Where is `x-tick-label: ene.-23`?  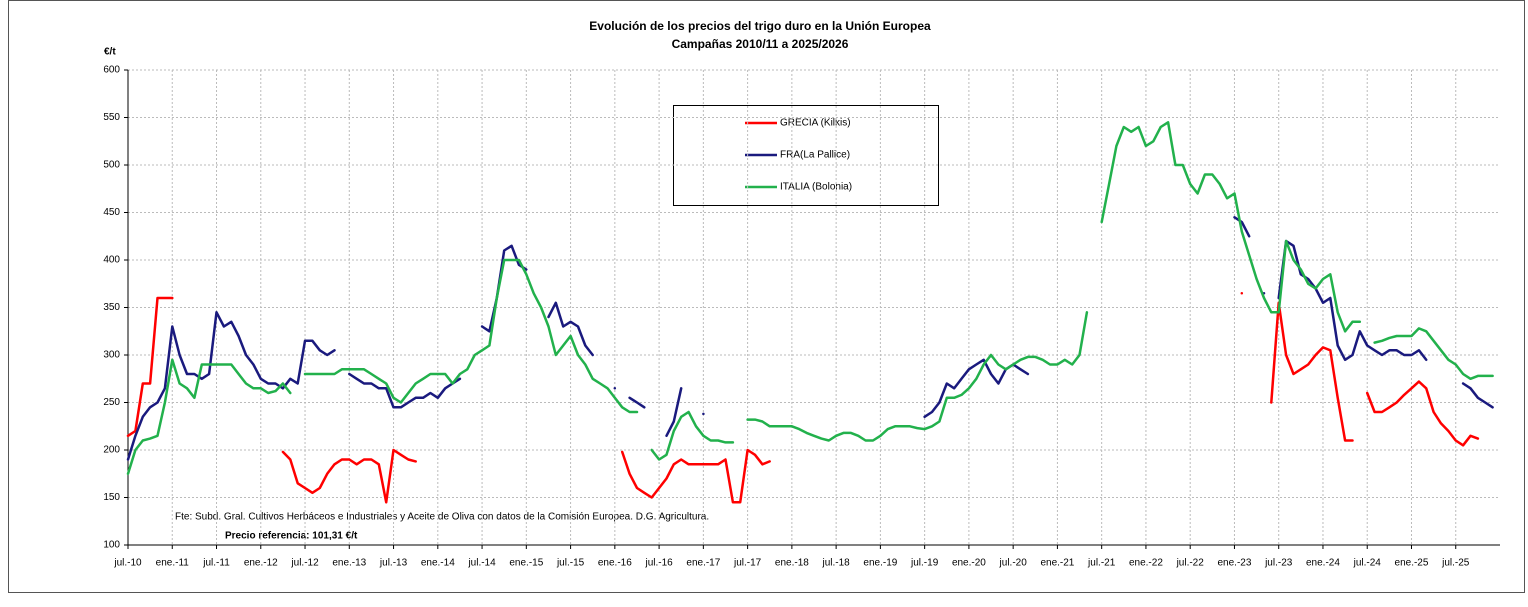
x-tick-label: ene.-23 is located at coordinates (1234, 563).